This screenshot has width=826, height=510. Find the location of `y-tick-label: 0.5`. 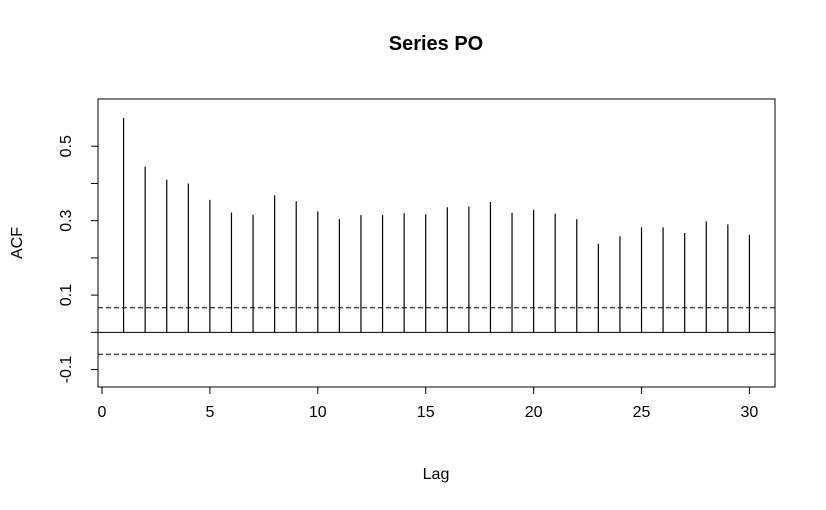

y-tick-label: 0.5 is located at coordinates (66, 146).